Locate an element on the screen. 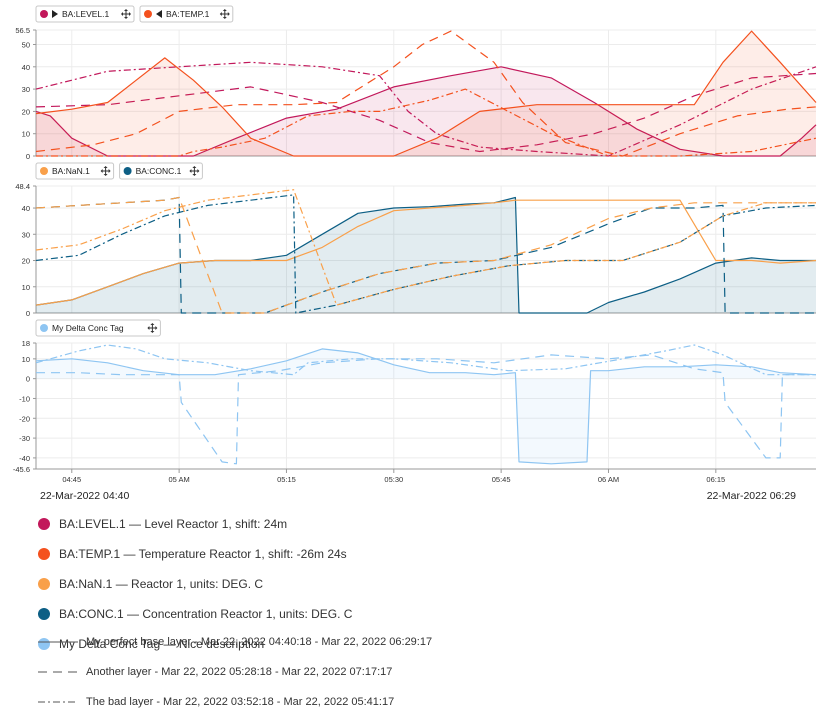 The image size is (832, 722). legend-item-text: BA:LEVEL.1 — Level Reactor 1, shift: 24m is located at coordinates (173, 524).